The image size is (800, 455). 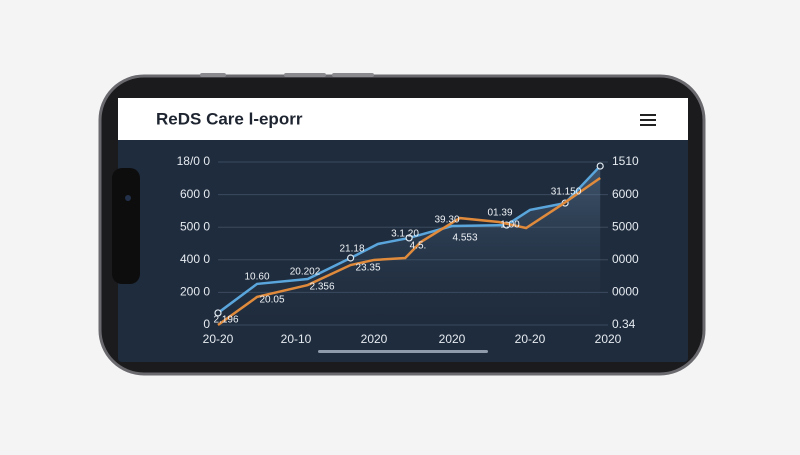 What do you see at coordinates (126, 226) in the screenshot?
I see `notch` at bounding box center [126, 226].